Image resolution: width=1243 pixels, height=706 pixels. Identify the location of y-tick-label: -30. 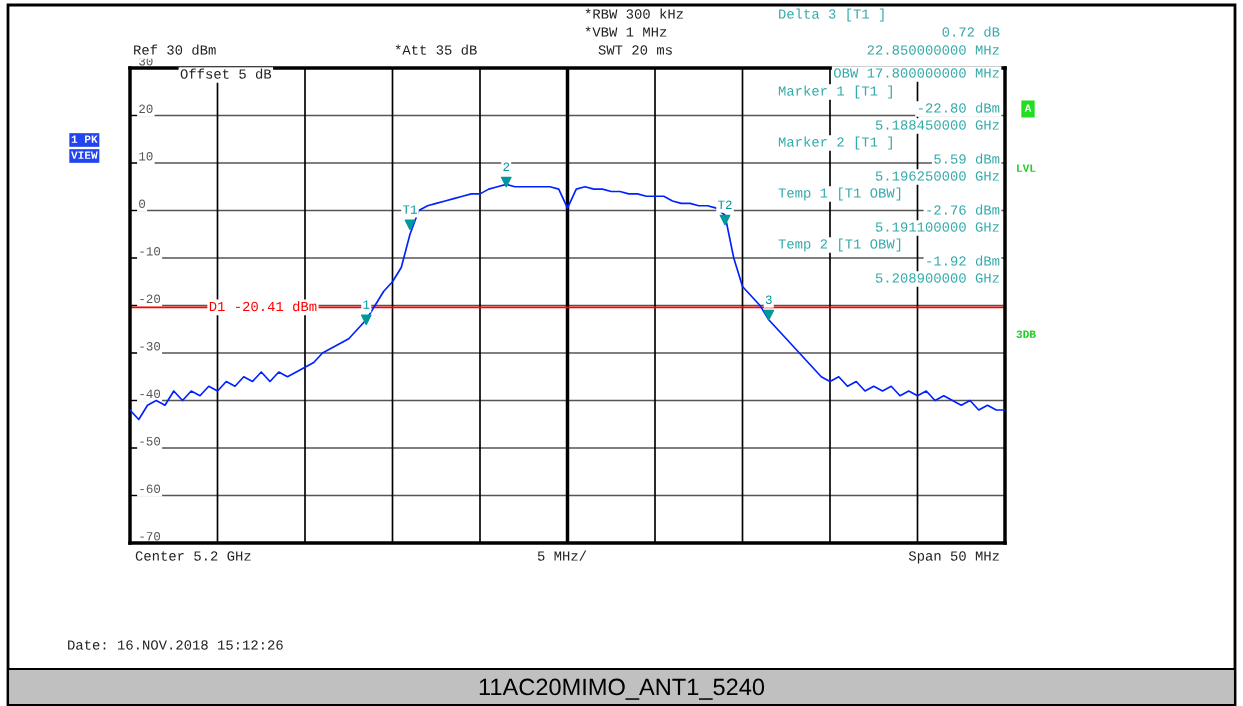
(150, 346).